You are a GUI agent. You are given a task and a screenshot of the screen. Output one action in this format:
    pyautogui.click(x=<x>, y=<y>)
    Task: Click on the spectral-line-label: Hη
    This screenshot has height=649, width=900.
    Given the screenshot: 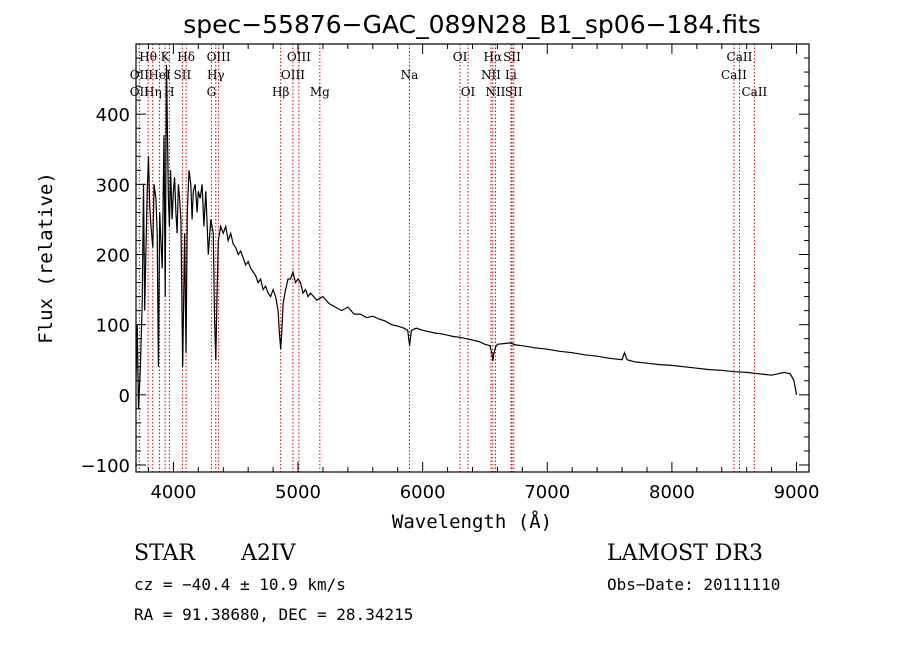 What is the action you would take?
    pyautogui.click(x=153, y=92)
    